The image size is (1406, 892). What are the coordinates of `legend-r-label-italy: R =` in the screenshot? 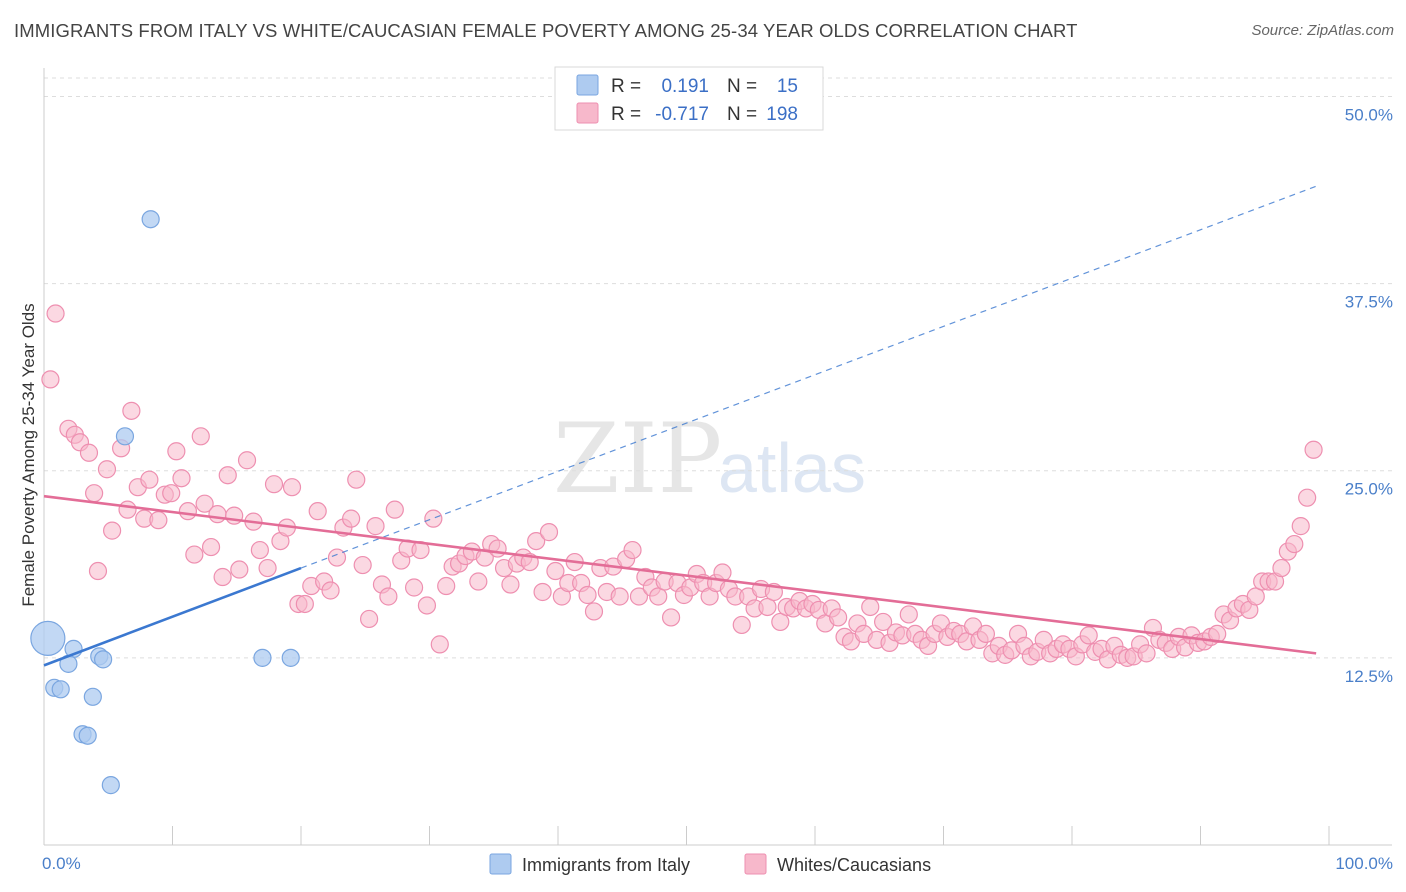 It's located at (626, 86).